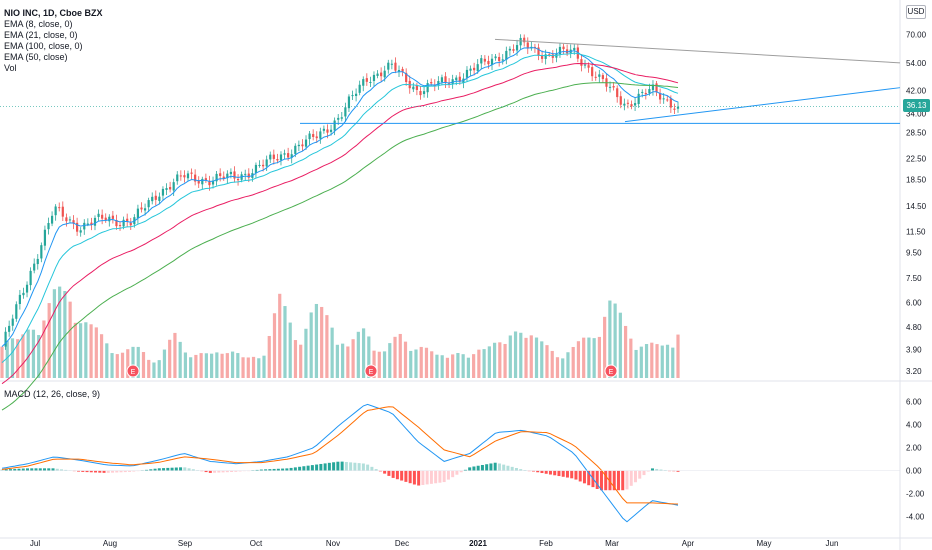 The width and height of the screenshot is (932, 550). Describe the element at coordinates (340, 455) in the screenshot. I see `signal-line` at that location.